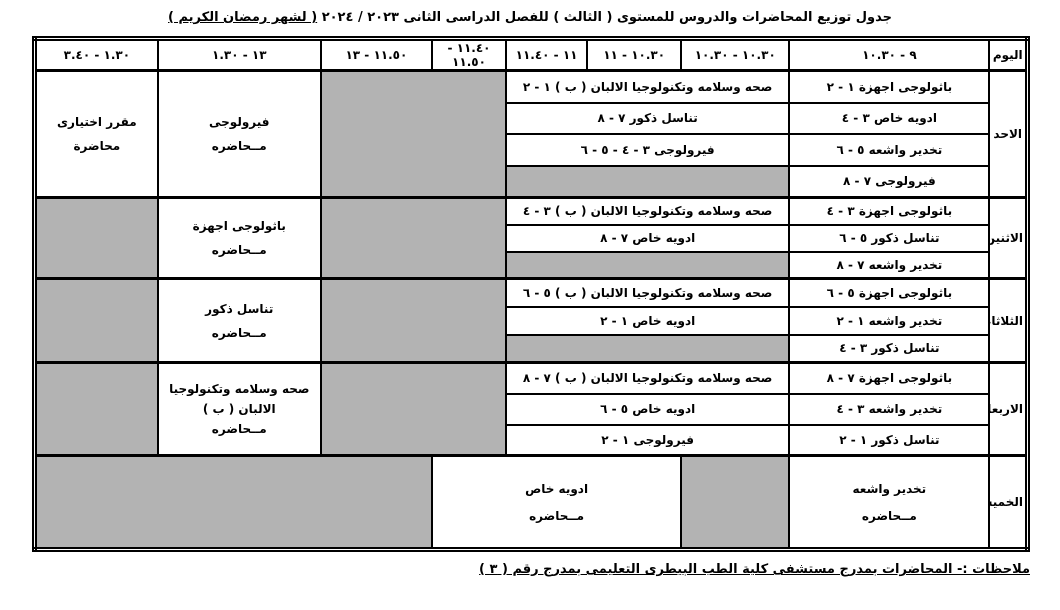 The image size is (1060, 610). Describe the element at coordinates (469, 54) in the screenshot. I see `time-header-1140-1150: ١١.٤٠ - ١١.٥٠` at that location.